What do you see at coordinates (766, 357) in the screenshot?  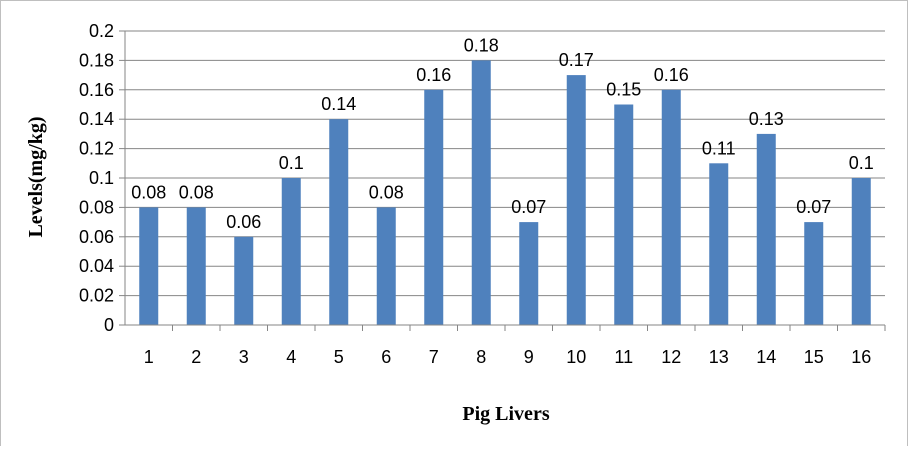 I see `x-tick-label: 14` at bounding box center [766, 357].